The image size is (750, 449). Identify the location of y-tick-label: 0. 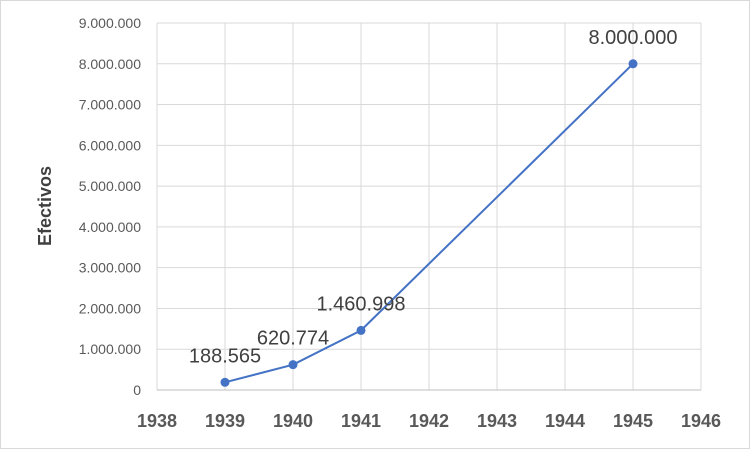
(137, 390).